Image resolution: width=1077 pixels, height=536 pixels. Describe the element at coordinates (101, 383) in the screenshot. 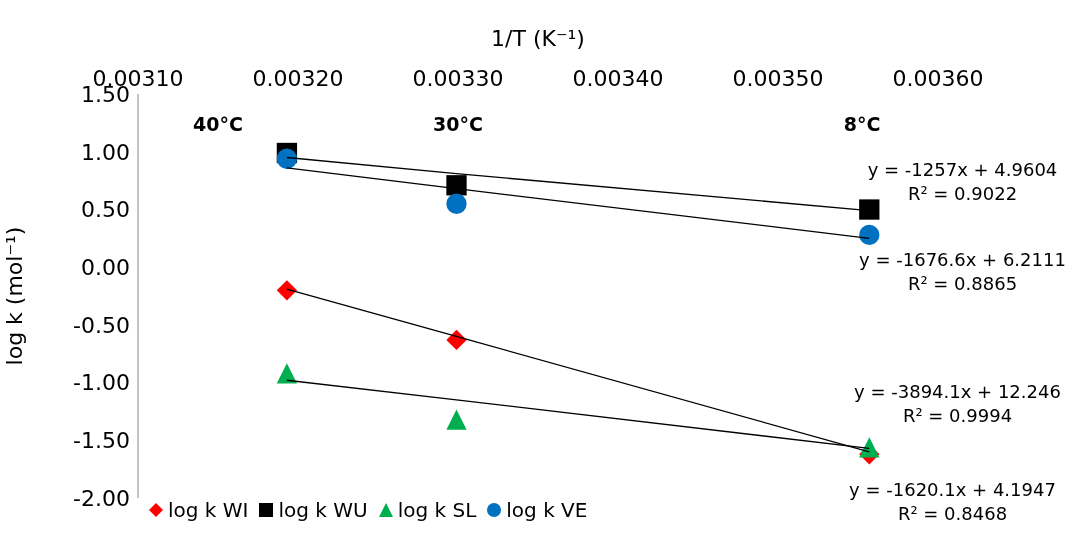

I see `y-tick-label: -1.00` at that location.